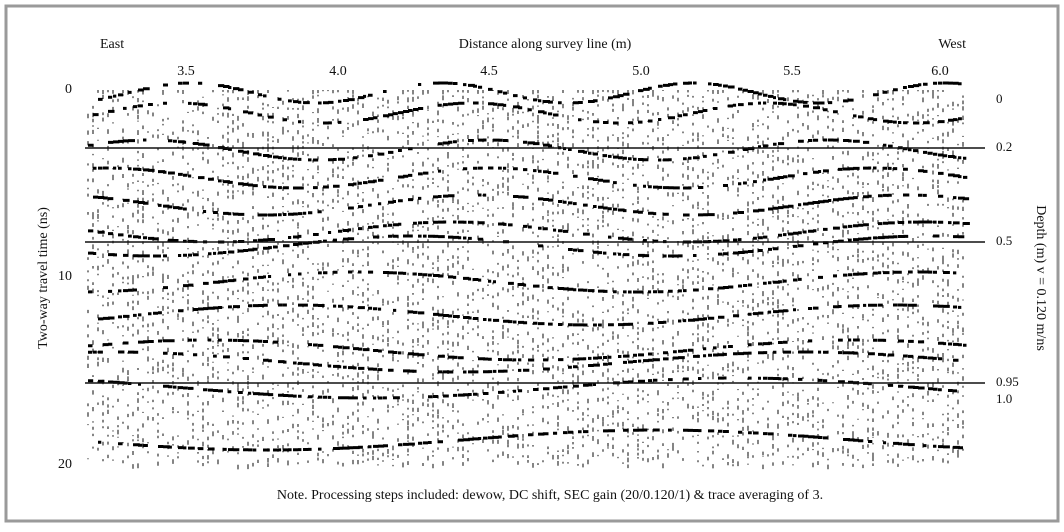 This screenshot has height=532, width=1064. What do you see at coordinates (1004, 398) in the screenshot?
I see `right-tick-label: 1.0` at bounding box center [1004, 398].